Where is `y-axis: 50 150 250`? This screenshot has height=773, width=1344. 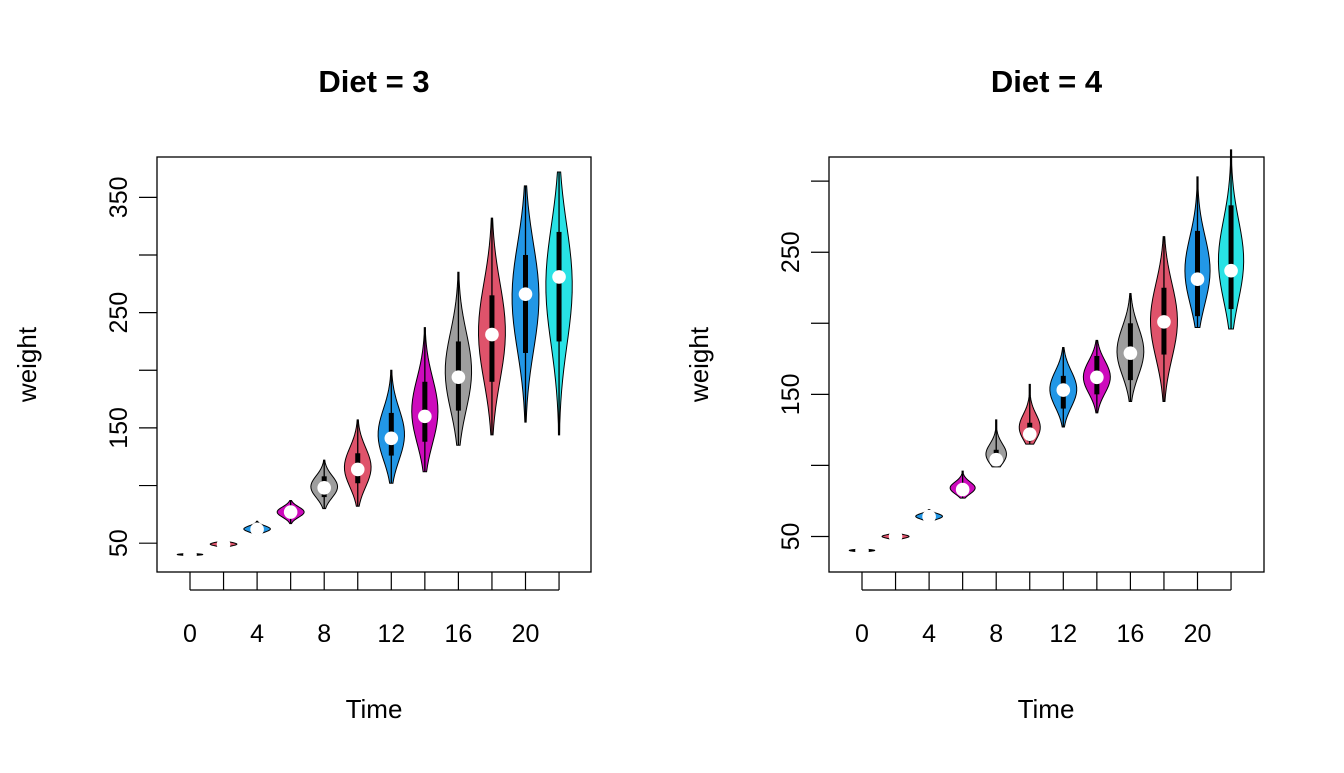 y-axis: 50 150 250 is located at coordinates (803, 365).